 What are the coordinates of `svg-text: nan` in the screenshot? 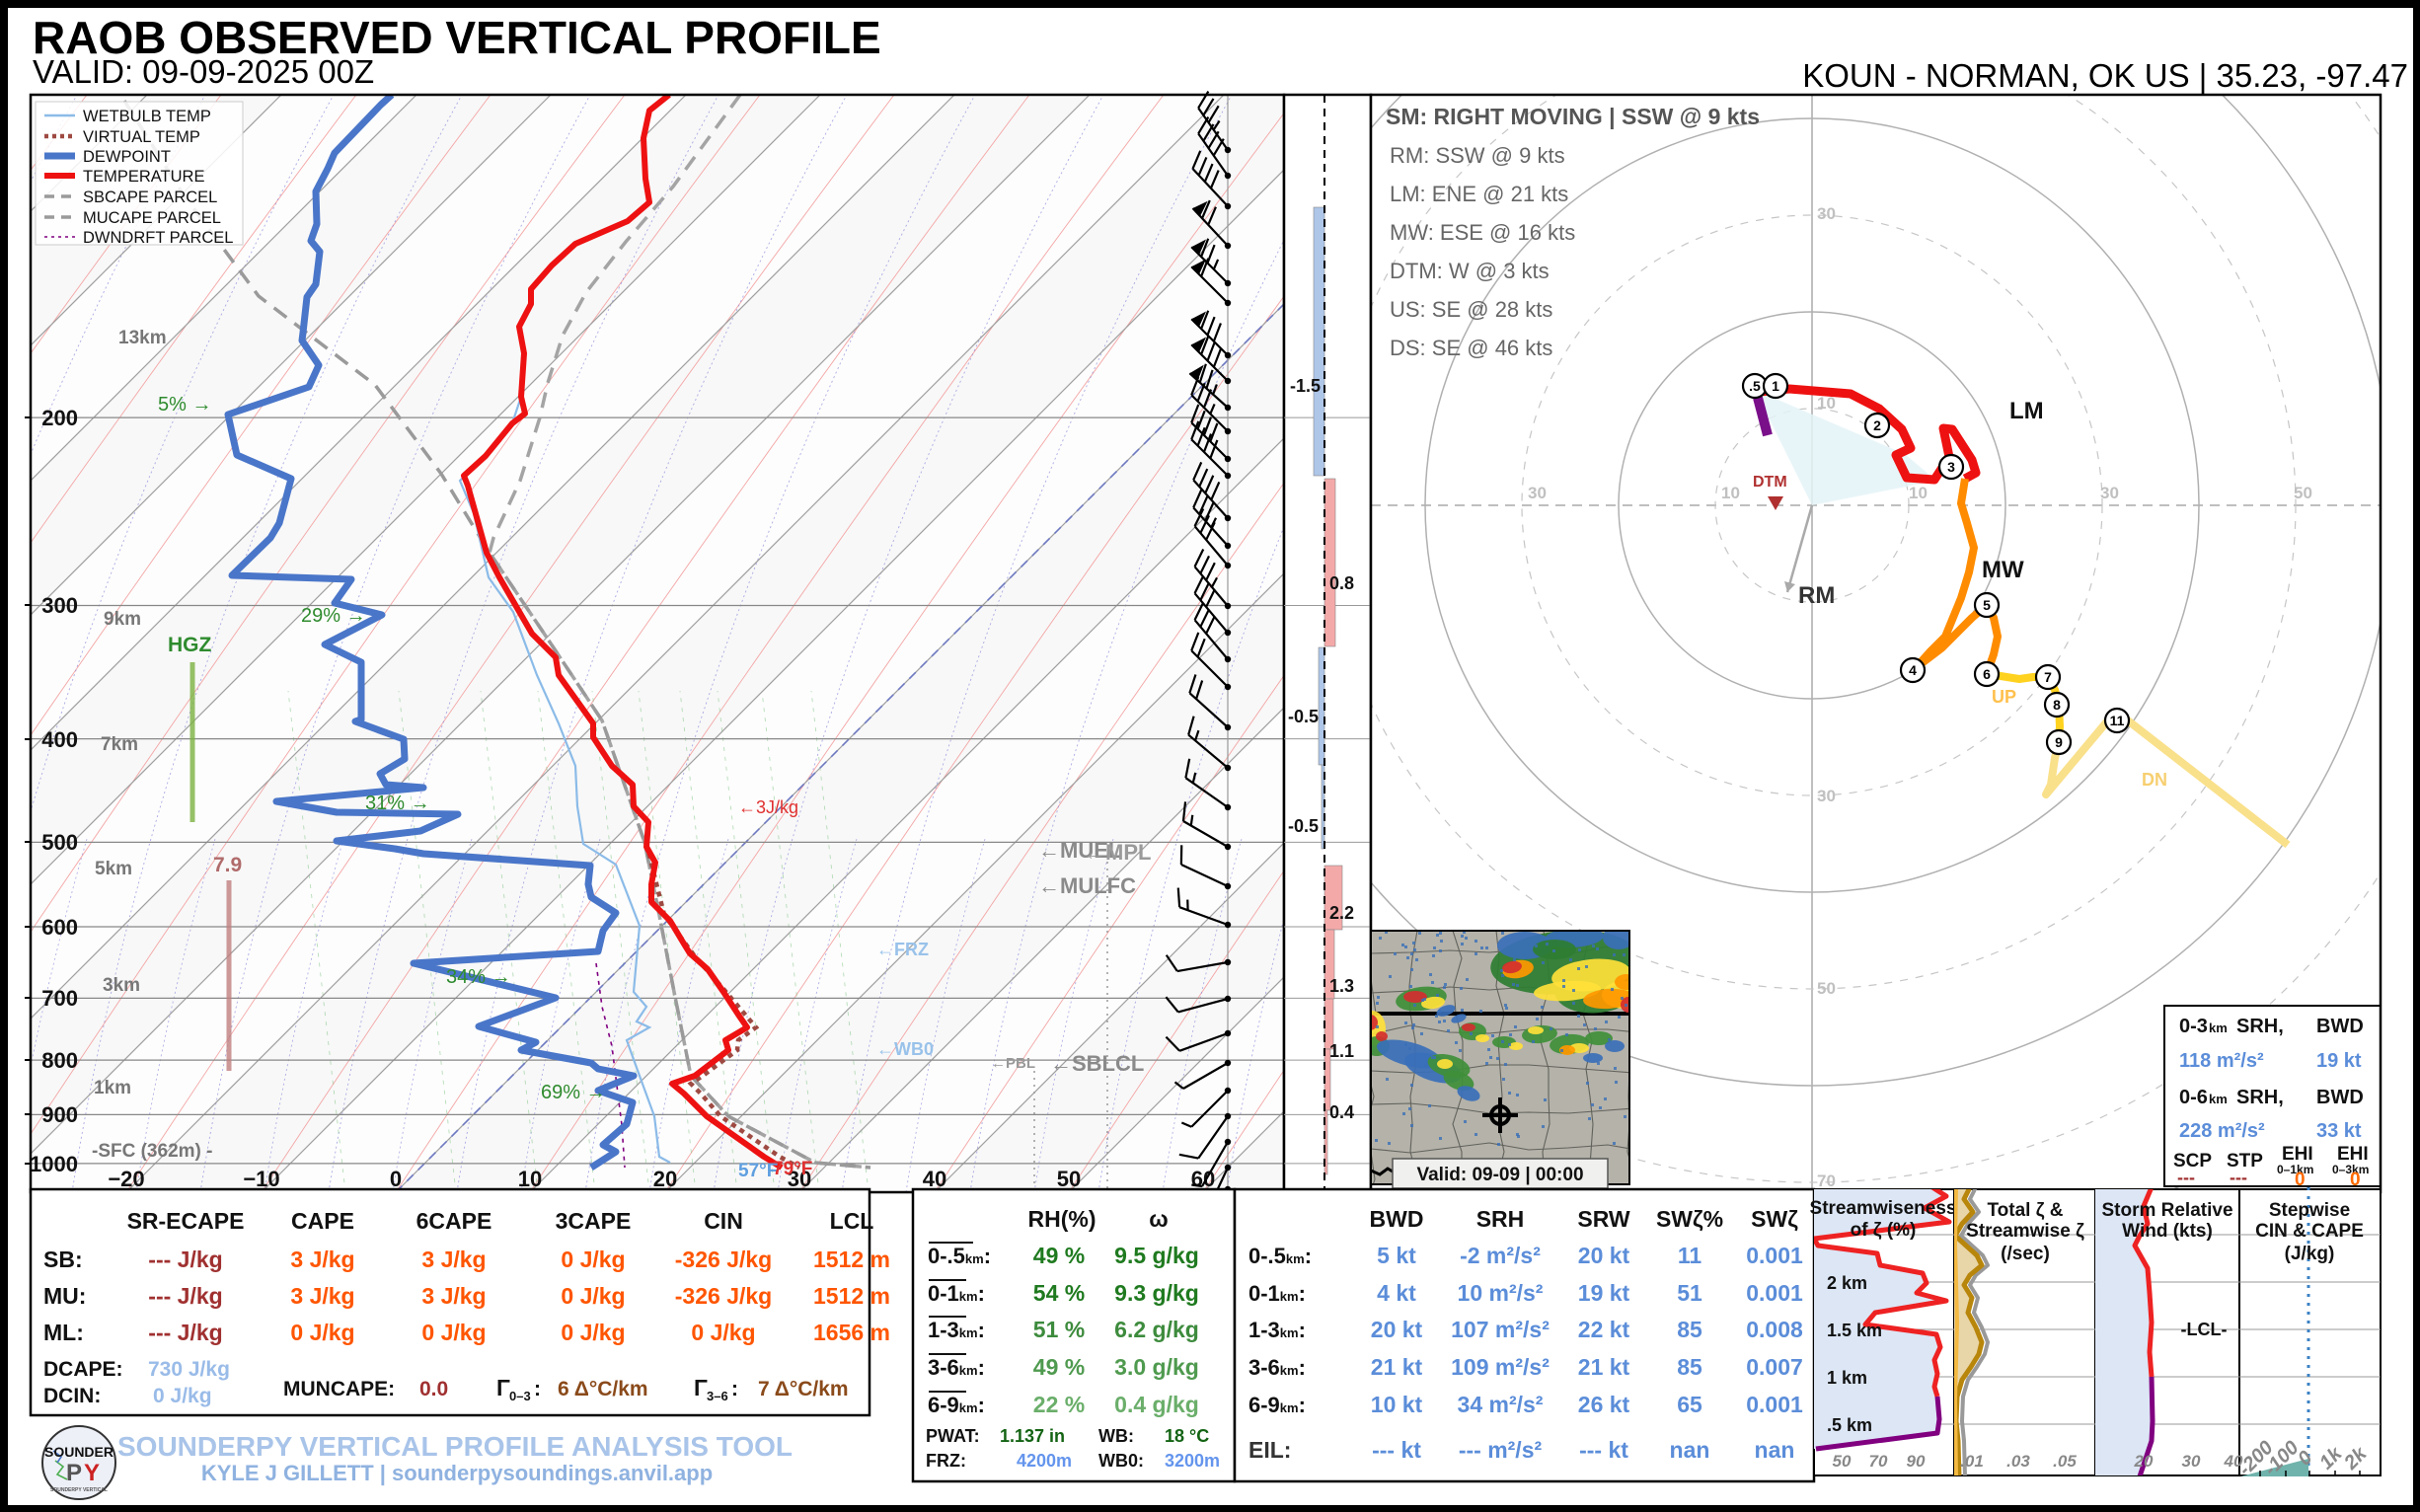 It's located at (1690, 1450).